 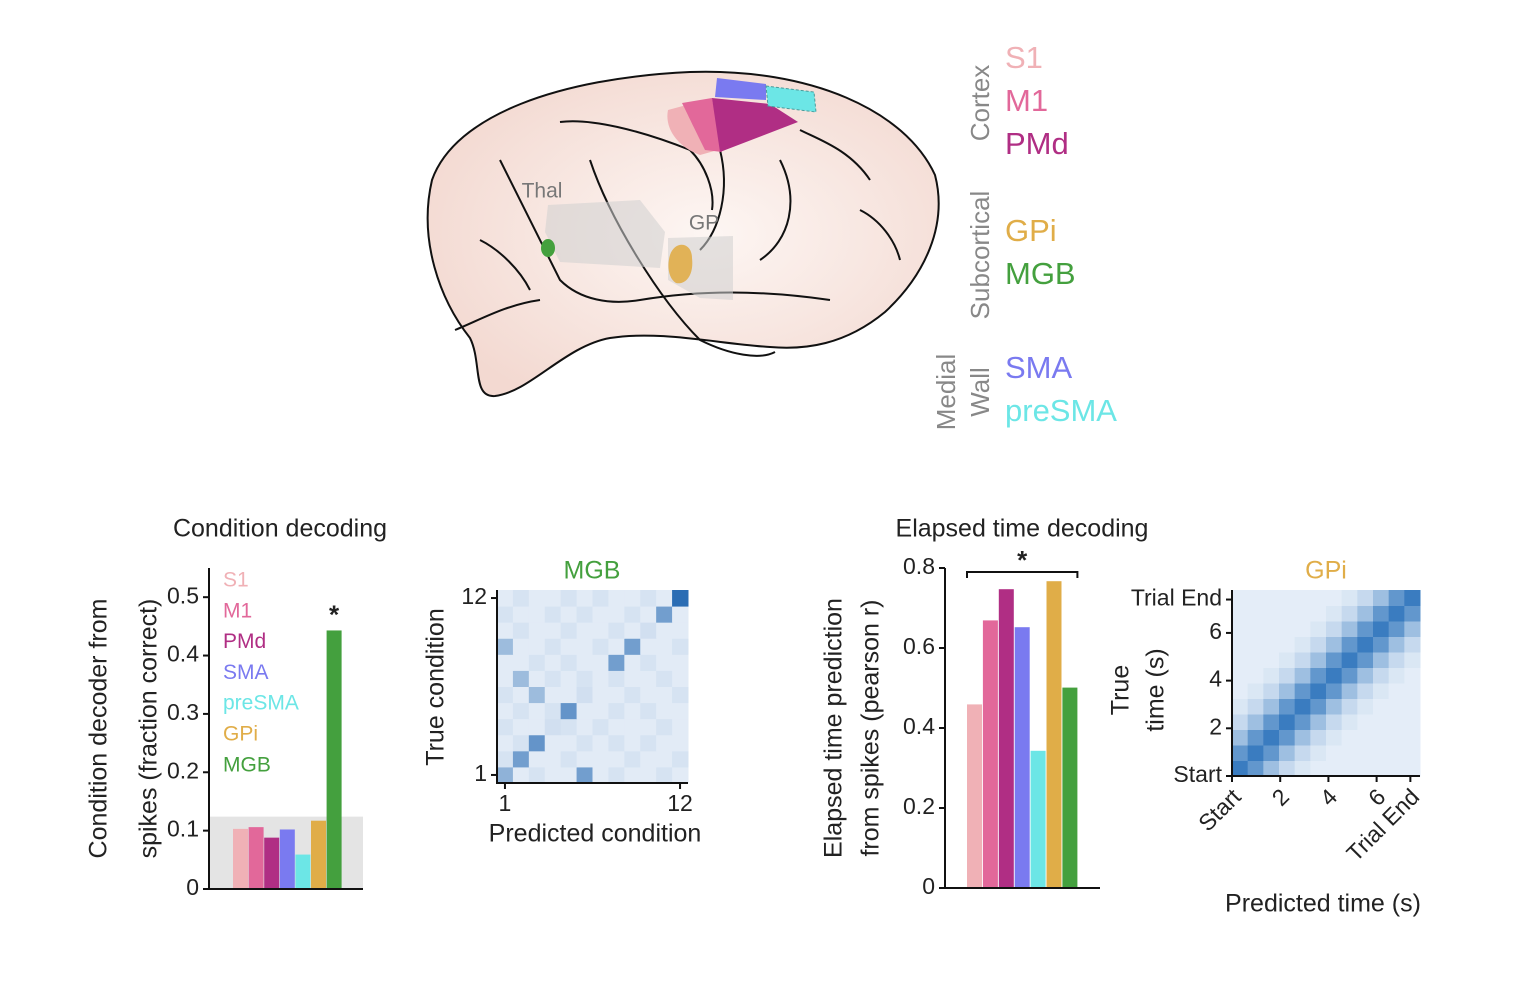 I want to click on region-label: preSMA, so click(x=1061, y=410).